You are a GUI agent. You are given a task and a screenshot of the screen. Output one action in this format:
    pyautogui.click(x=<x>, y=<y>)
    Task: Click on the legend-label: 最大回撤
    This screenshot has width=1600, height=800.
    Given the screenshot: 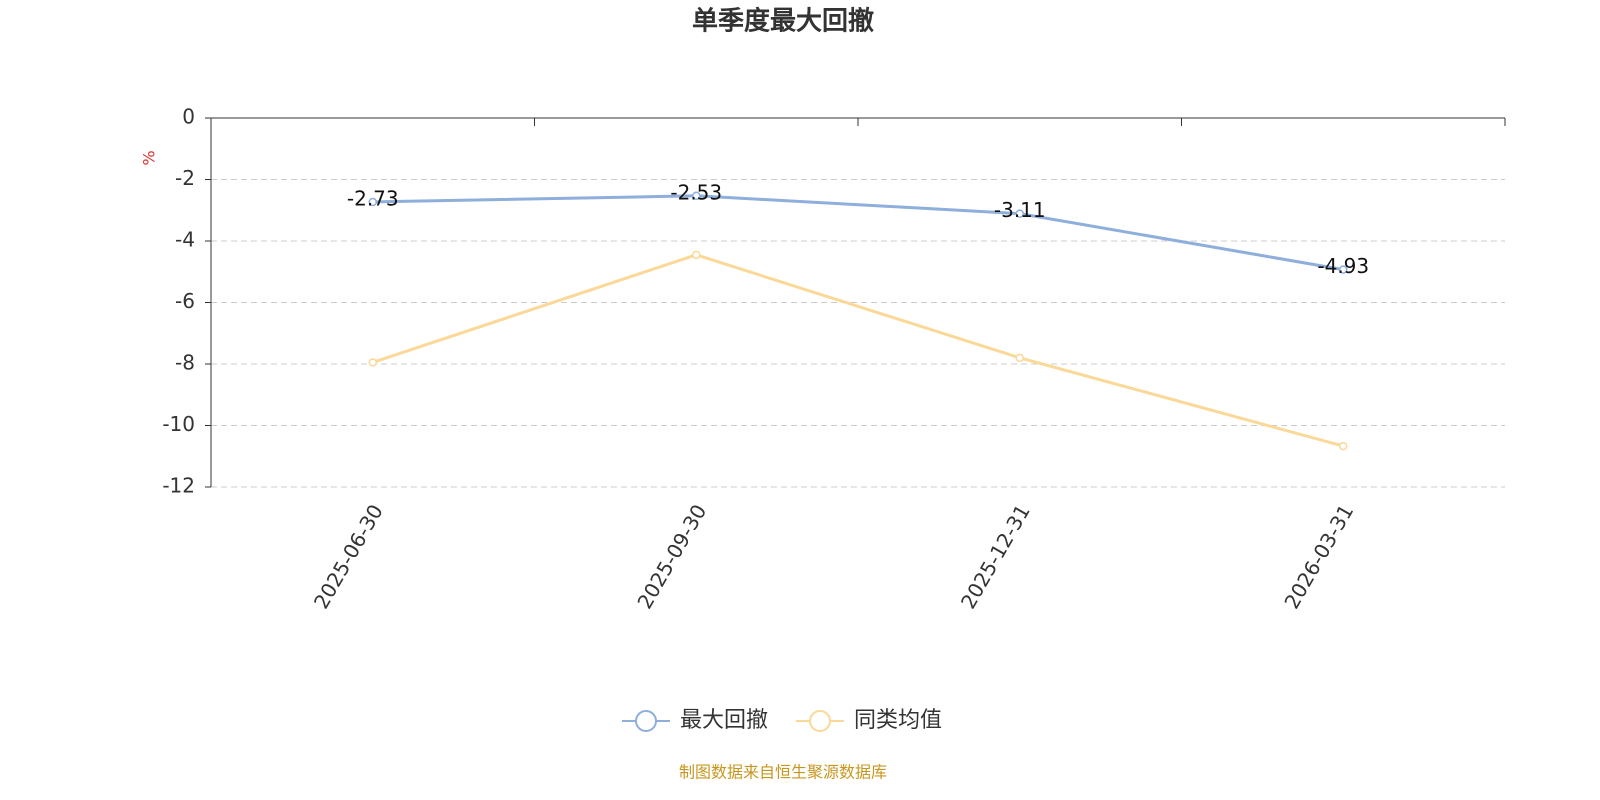 What is the action you would take?
    pyautogui.click(x=724, y=720)
    